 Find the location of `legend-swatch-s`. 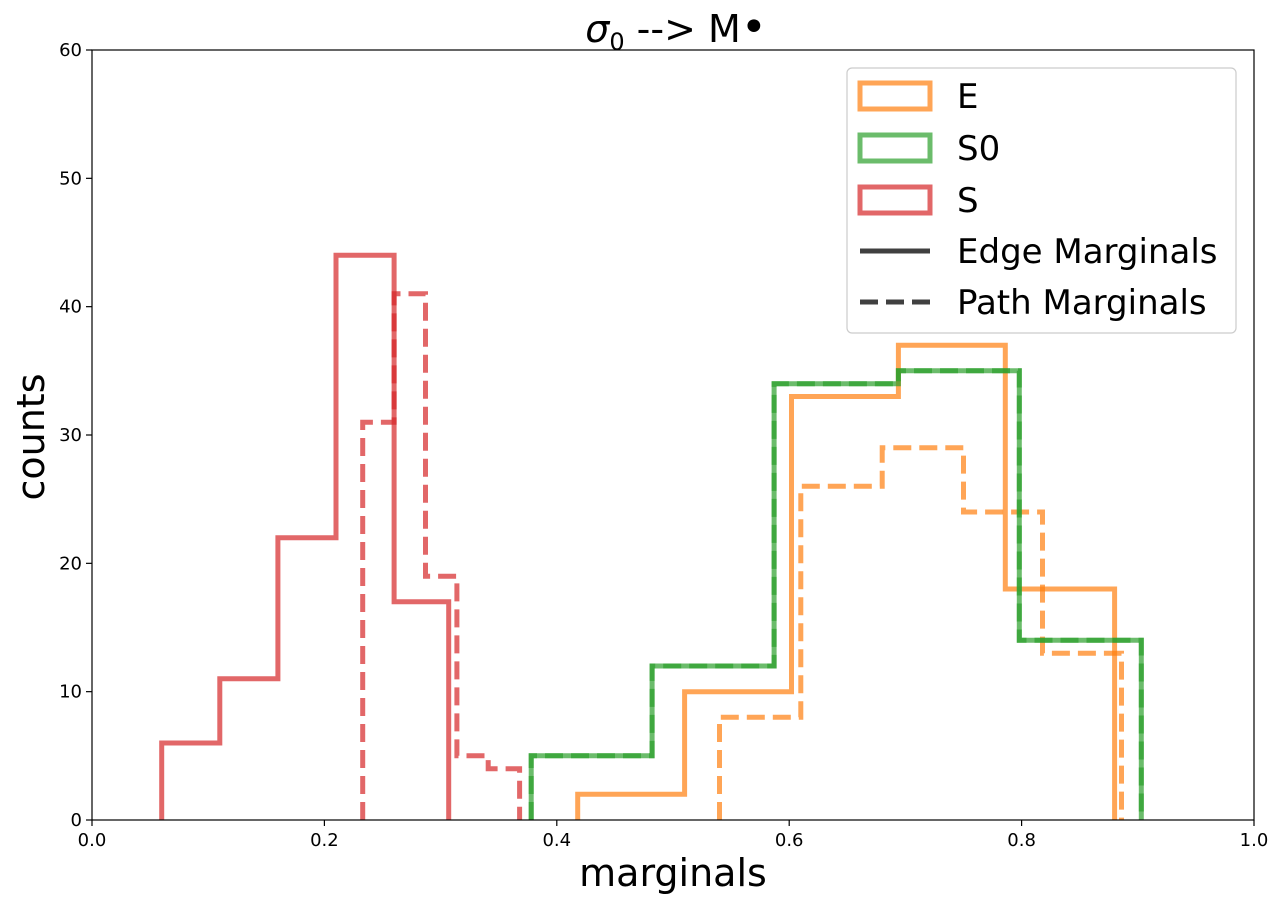

legend-swatch-s is located at coordinates (895, 200).